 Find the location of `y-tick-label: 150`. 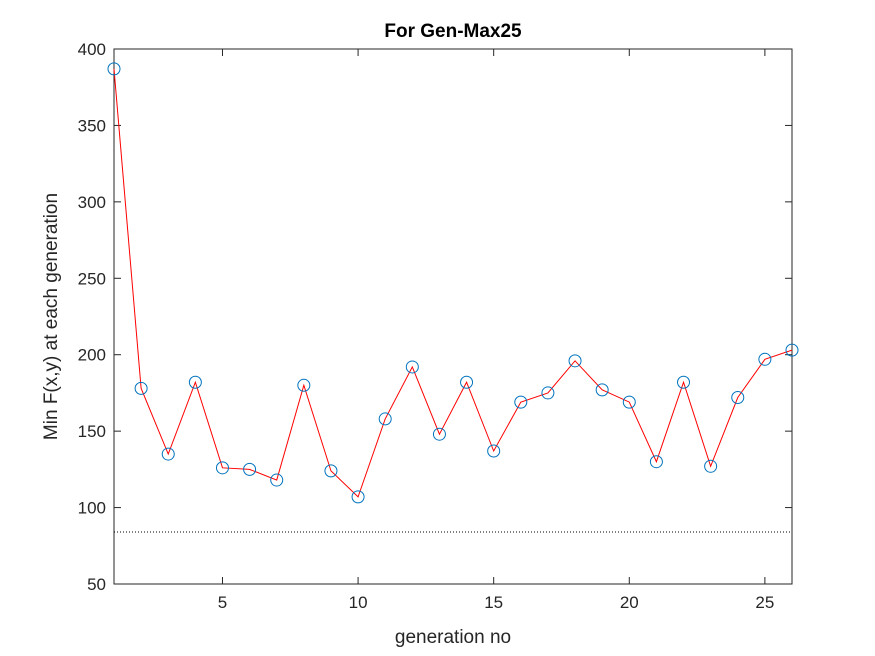

y-tick-label: 150 is located at coordinates (92, 431).